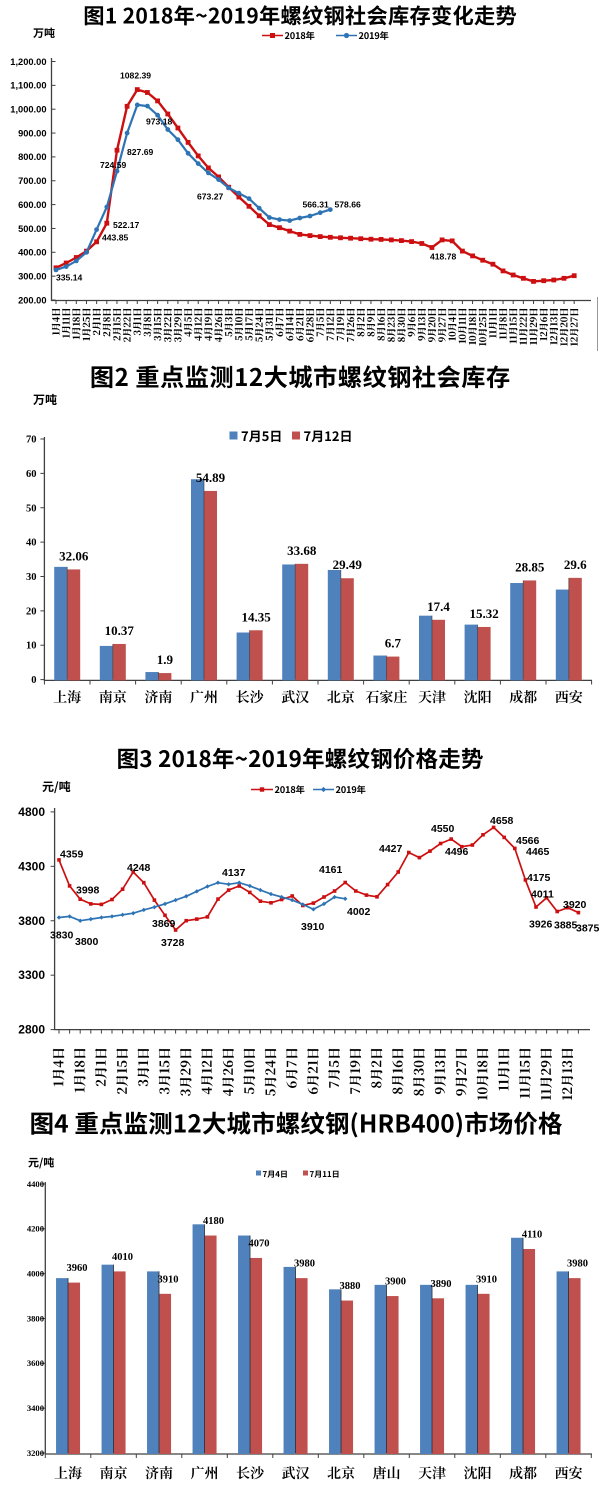 The image size is (600, 1487). Describe the element at coordinates (575, 564) in the screenshot. I see `svg-text: 29.6` at that location.